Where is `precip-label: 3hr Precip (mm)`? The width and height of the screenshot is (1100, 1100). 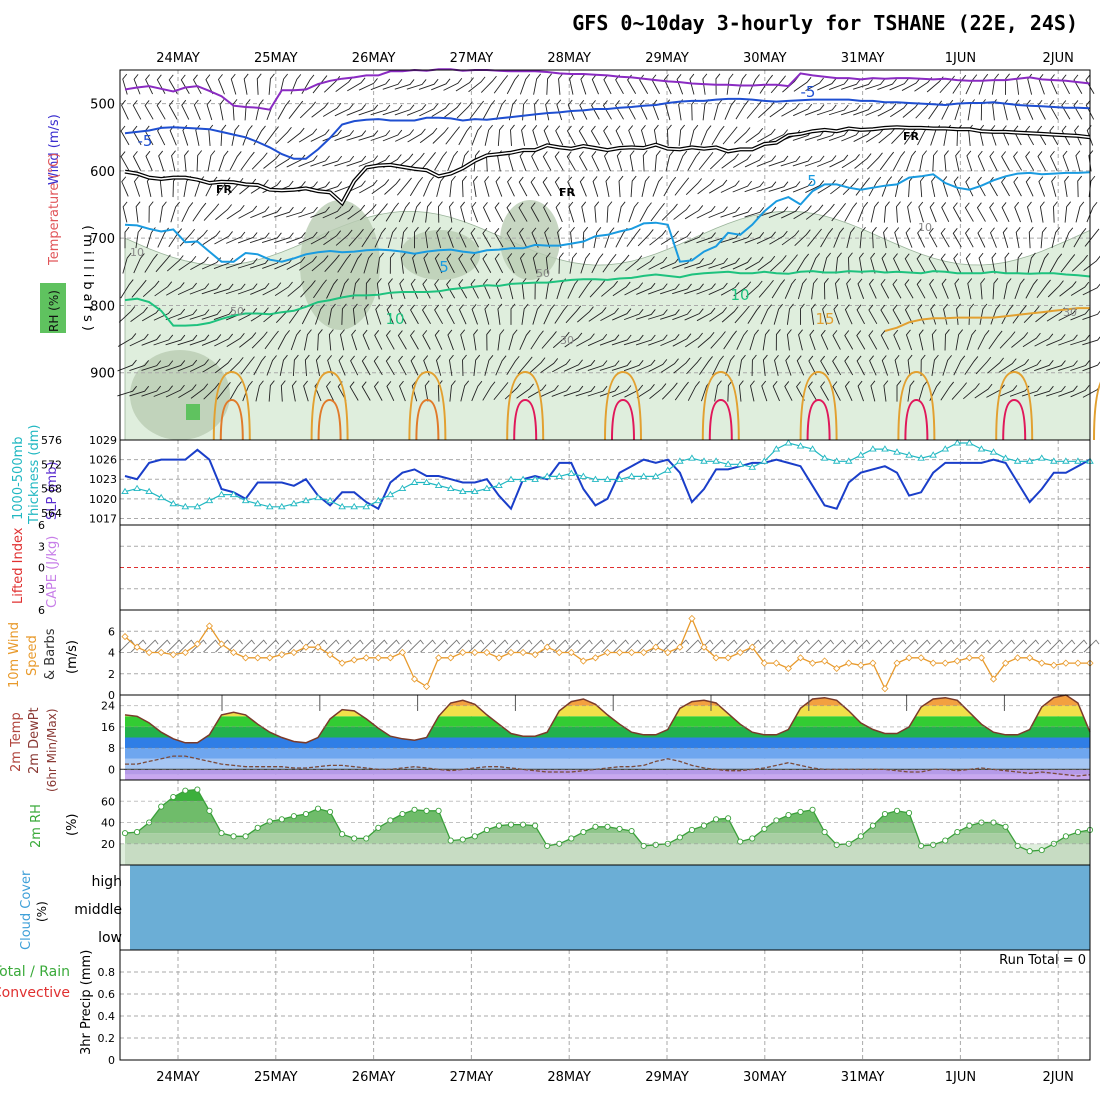
precip-label: 3hr Precip (mm) is located at coordinates (86, 1002).